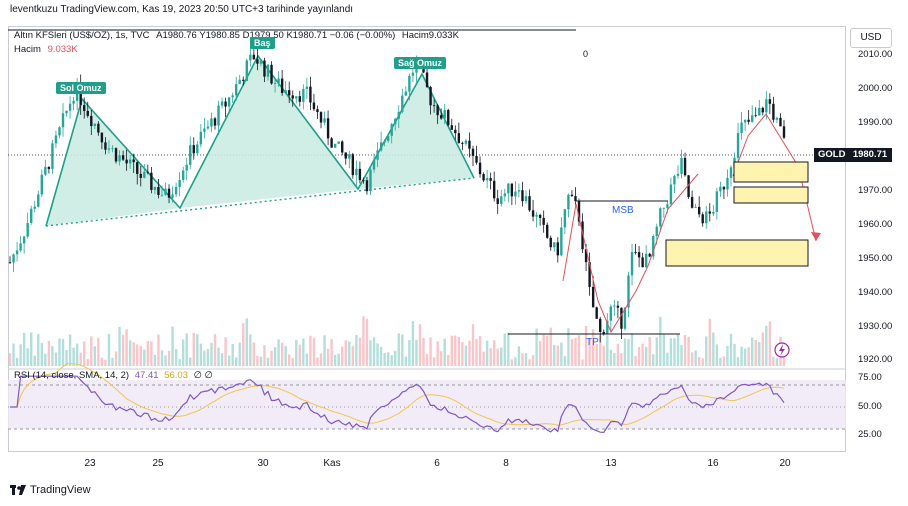 This screenshot has width=908, height=506. I want to click on x-tick: Kas, so click(332, 463).